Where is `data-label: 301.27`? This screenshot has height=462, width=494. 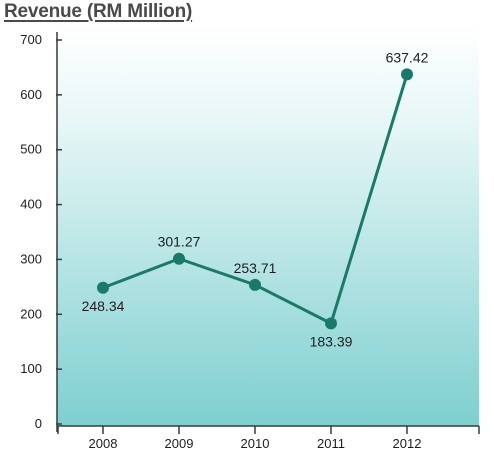
data-label: 301.27 is located at coordinates (179, 242).